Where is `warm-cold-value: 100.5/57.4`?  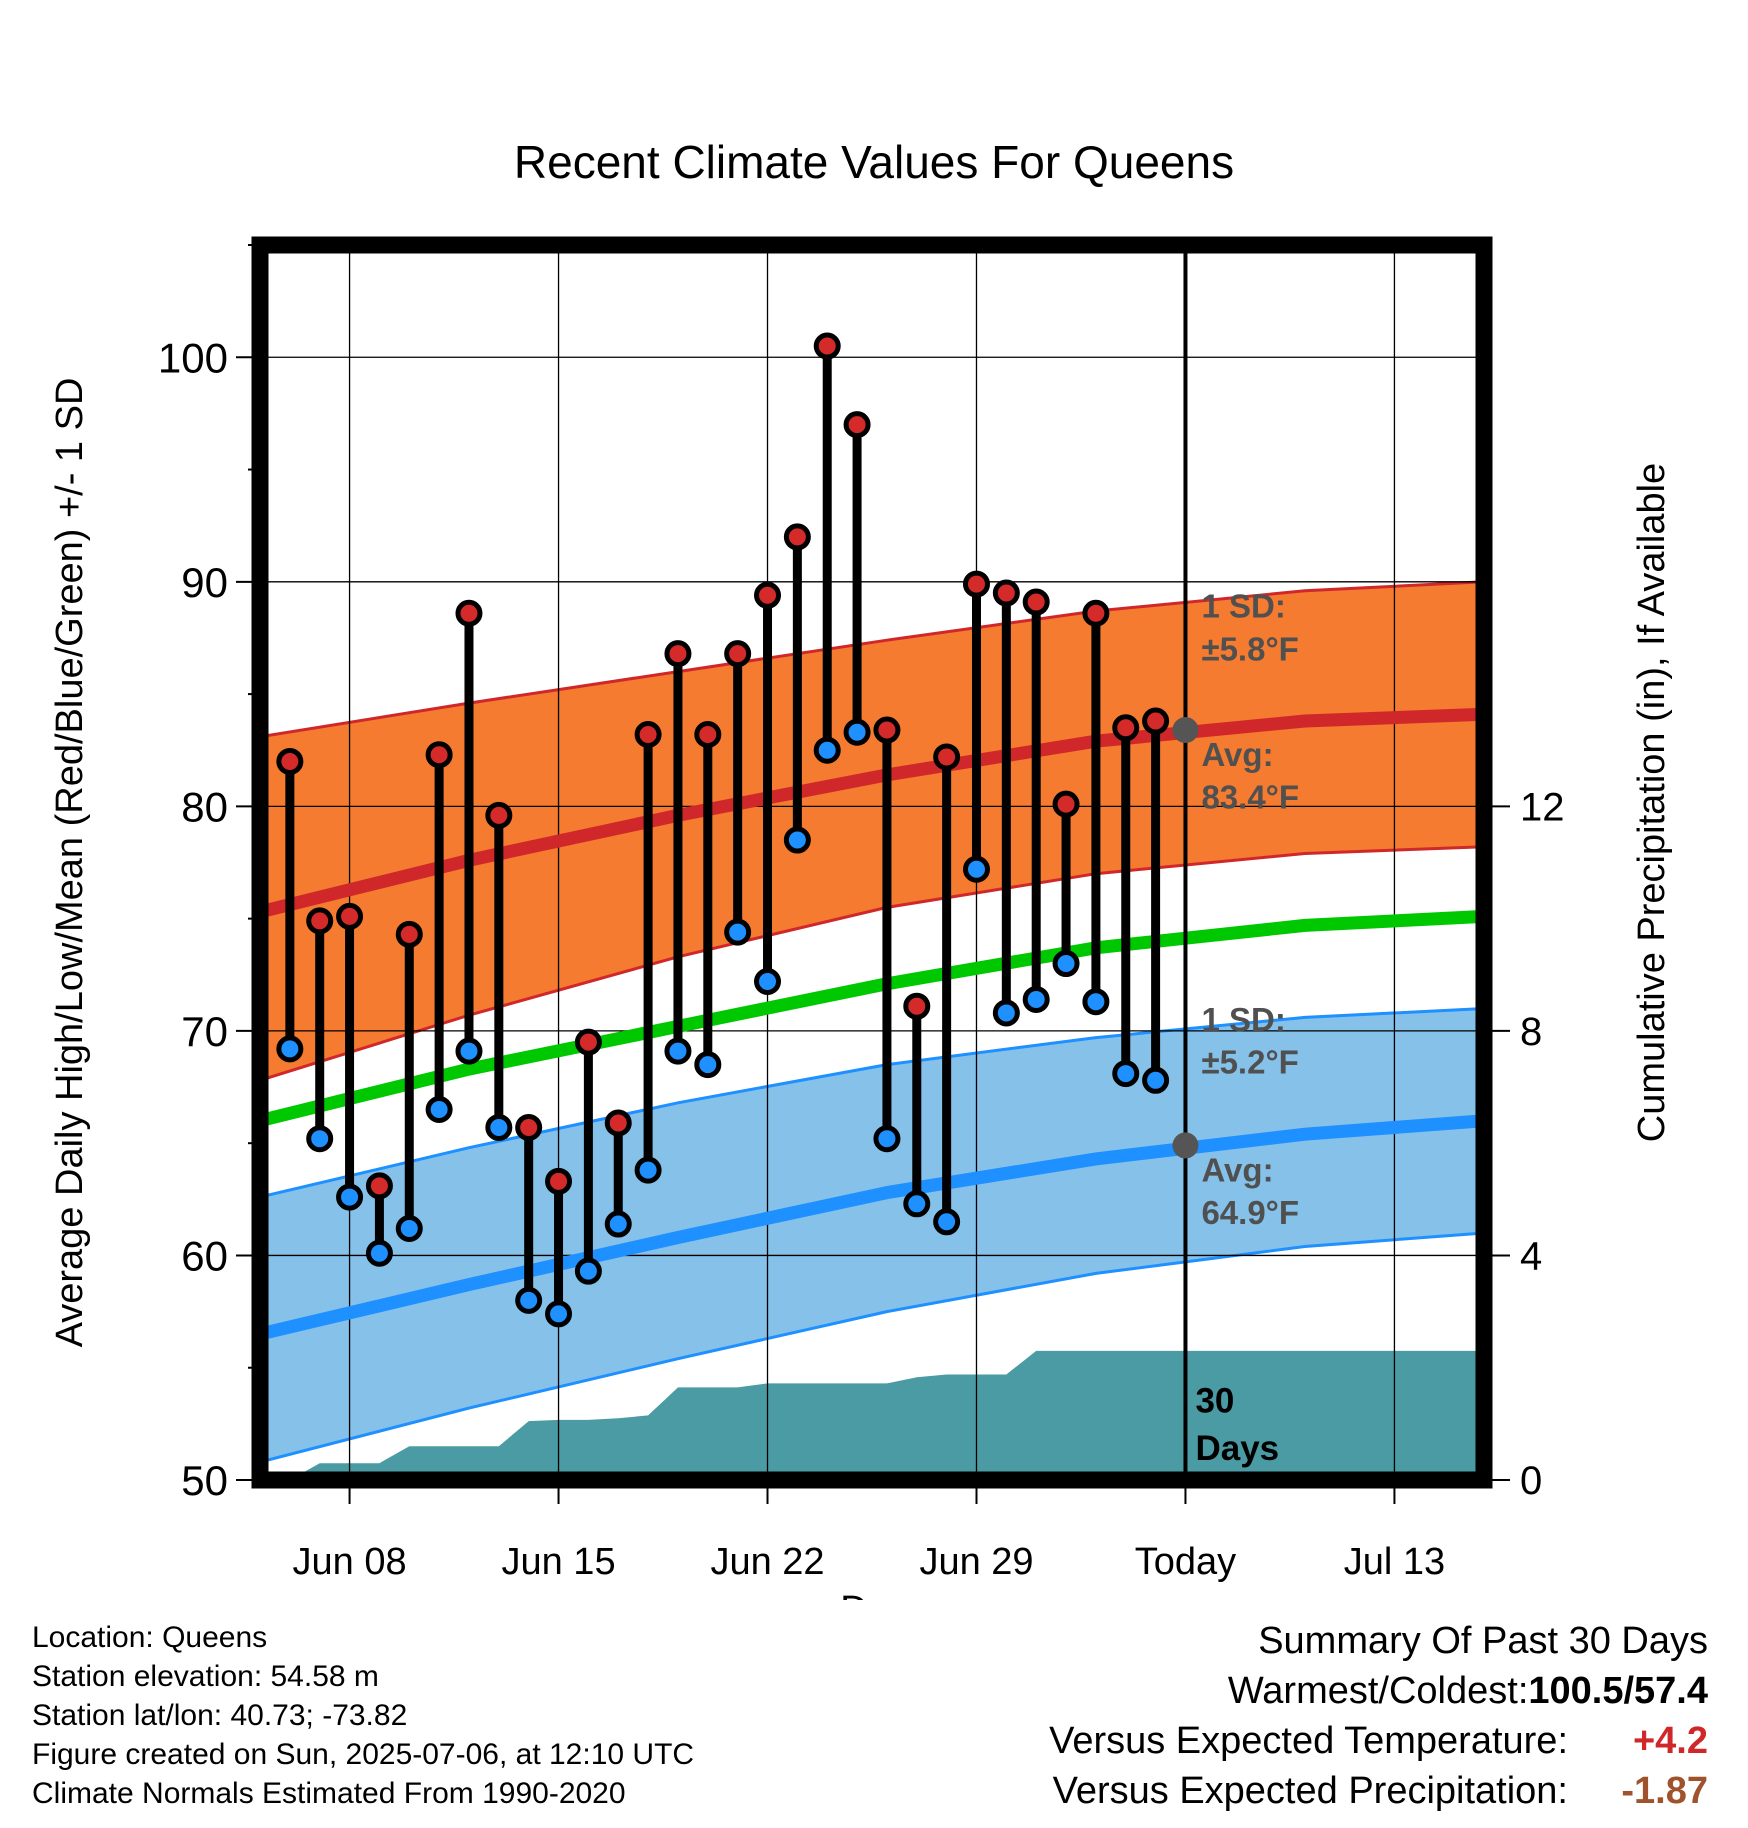
warm-cold-value: 100.5/57.4 is located at coordinates (1618, 1691).